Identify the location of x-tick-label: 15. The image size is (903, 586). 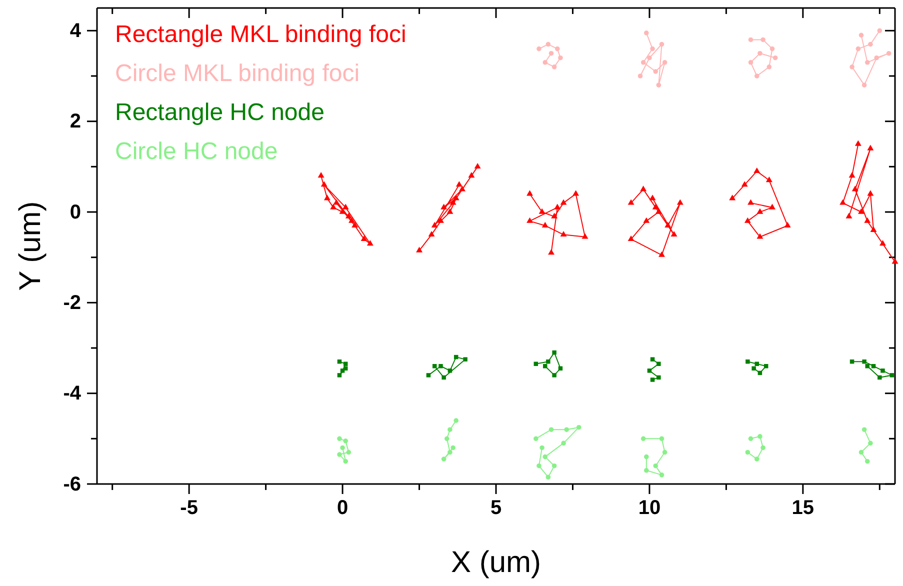
(803, 508).